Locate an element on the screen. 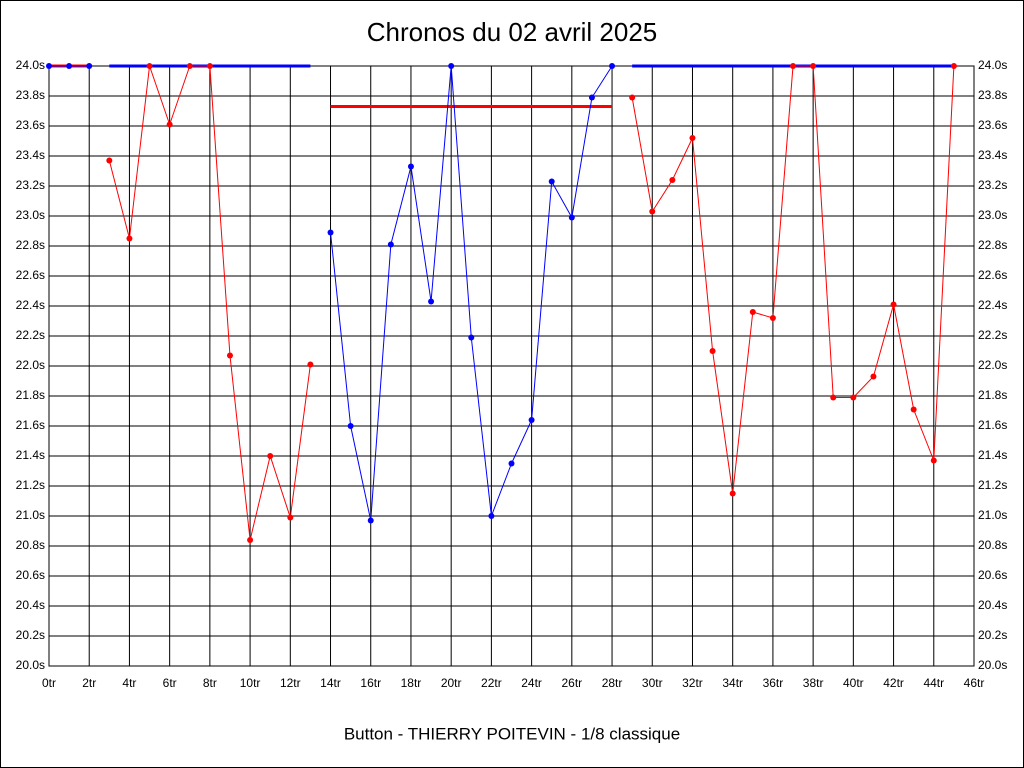  y-tick-label: 20.6s is located at coordinates (30, 575).